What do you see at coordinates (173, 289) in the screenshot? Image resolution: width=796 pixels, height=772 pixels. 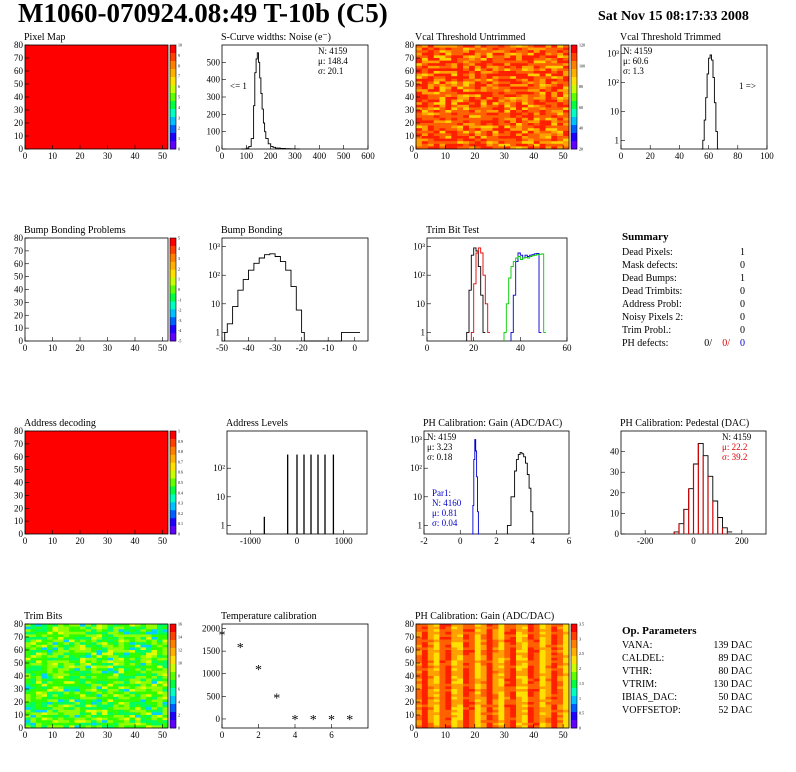 I see `colorbar-frame` at bounding box center [173, 289].